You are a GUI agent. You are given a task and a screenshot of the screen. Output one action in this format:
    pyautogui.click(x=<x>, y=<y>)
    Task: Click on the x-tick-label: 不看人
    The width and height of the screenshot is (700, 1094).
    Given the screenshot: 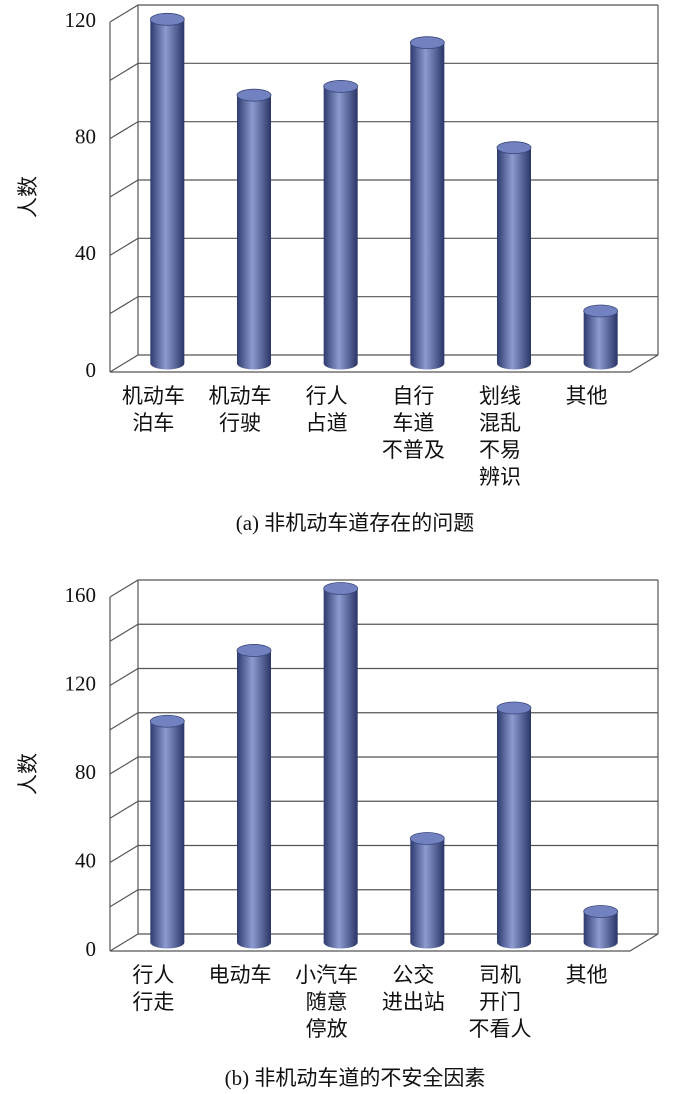 What is the action you would take?
    pyautogui.click(x=500, y=1029)
    